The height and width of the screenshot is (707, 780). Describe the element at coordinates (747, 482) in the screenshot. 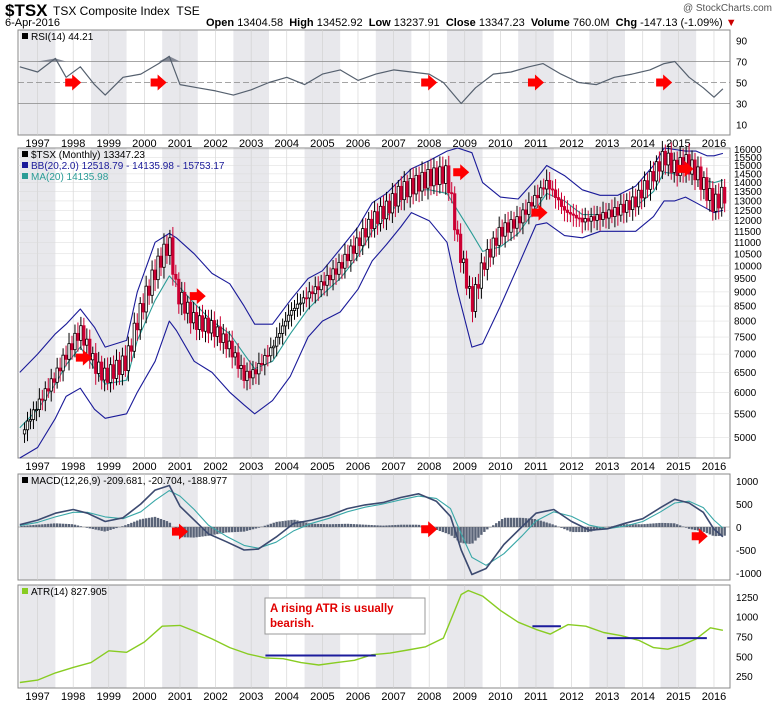

I see `macd-tick-label: 1000` at that location.